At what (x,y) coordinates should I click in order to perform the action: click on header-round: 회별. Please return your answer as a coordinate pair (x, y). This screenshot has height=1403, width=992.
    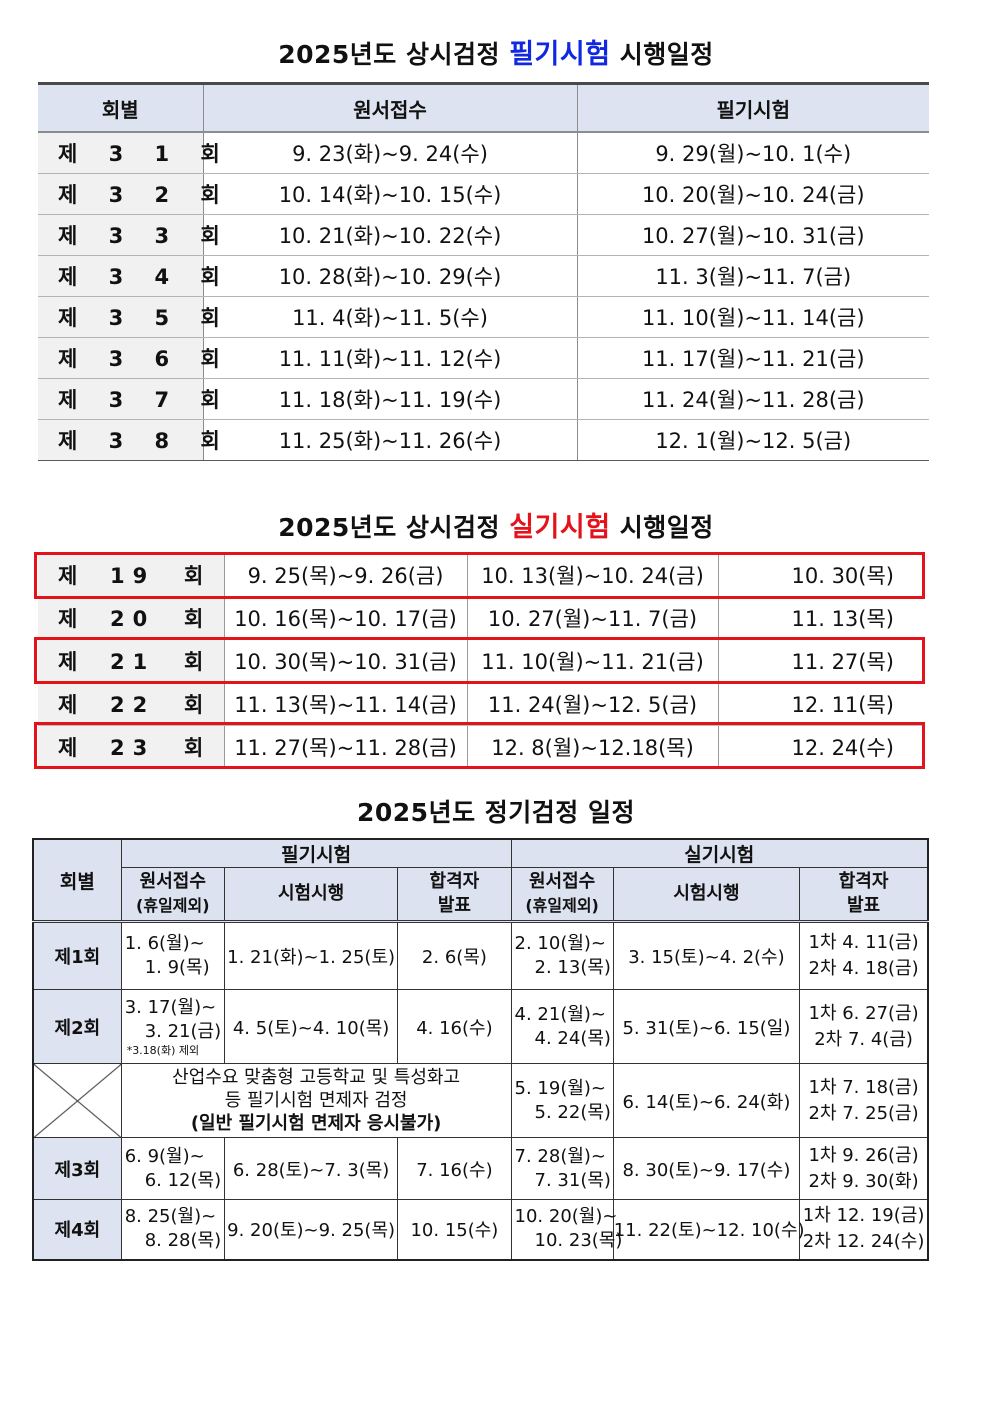
    Looking at the image, I should click on (77, 880).